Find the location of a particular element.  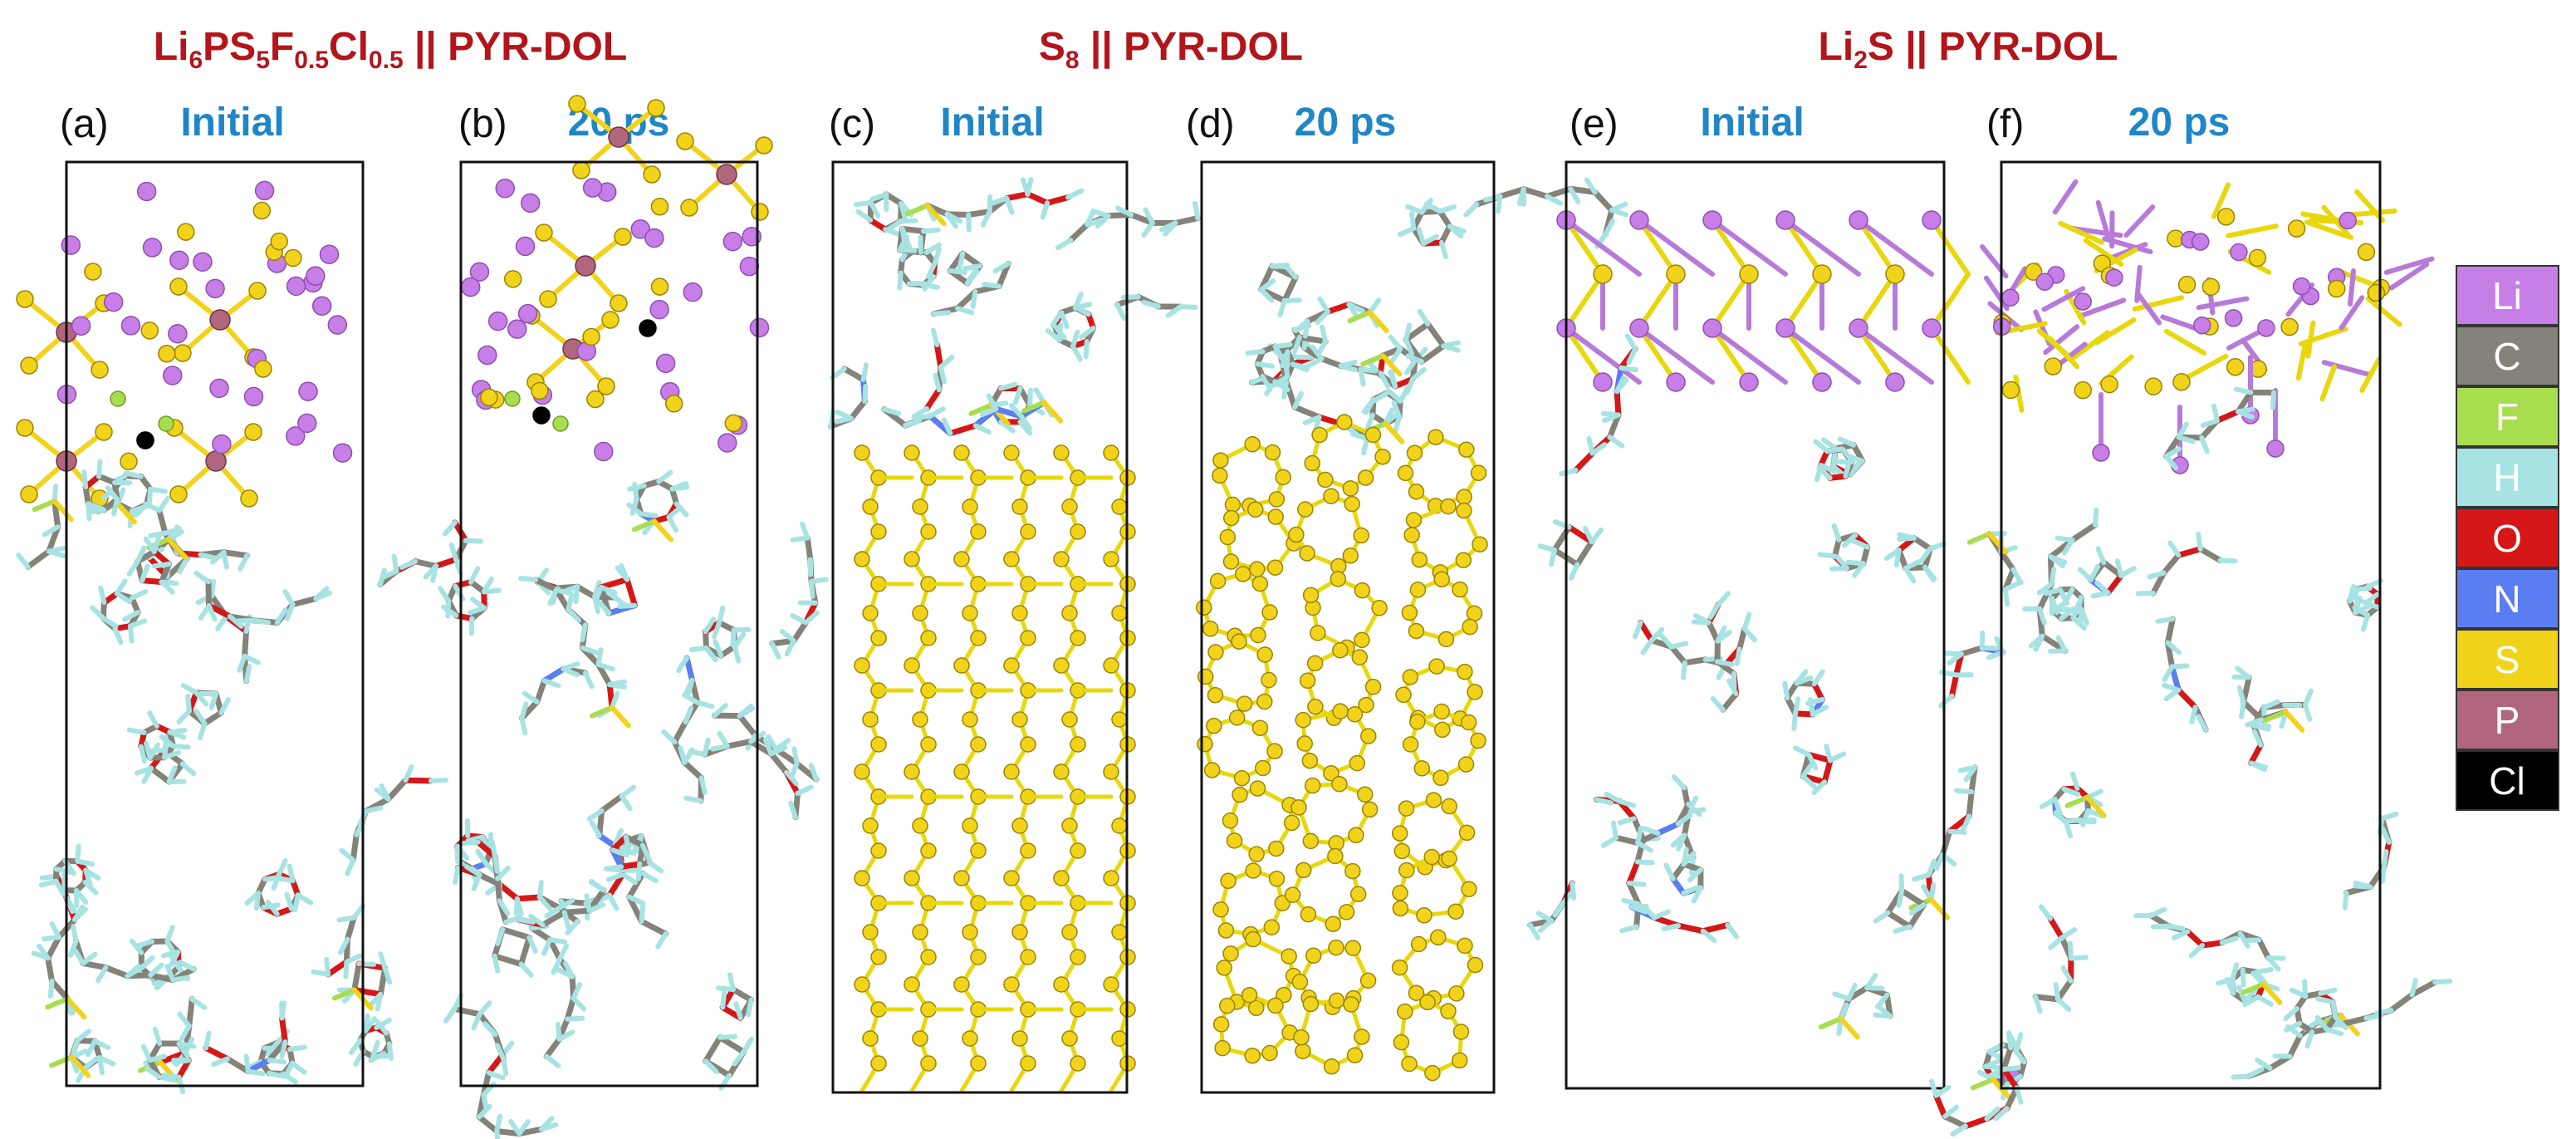

group-title-part: F is located at coordinates (282, 47).